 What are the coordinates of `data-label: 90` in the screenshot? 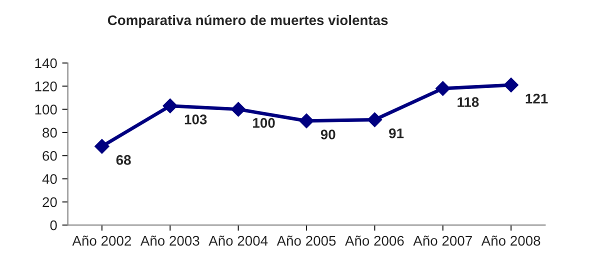 It's located at (328, 135).